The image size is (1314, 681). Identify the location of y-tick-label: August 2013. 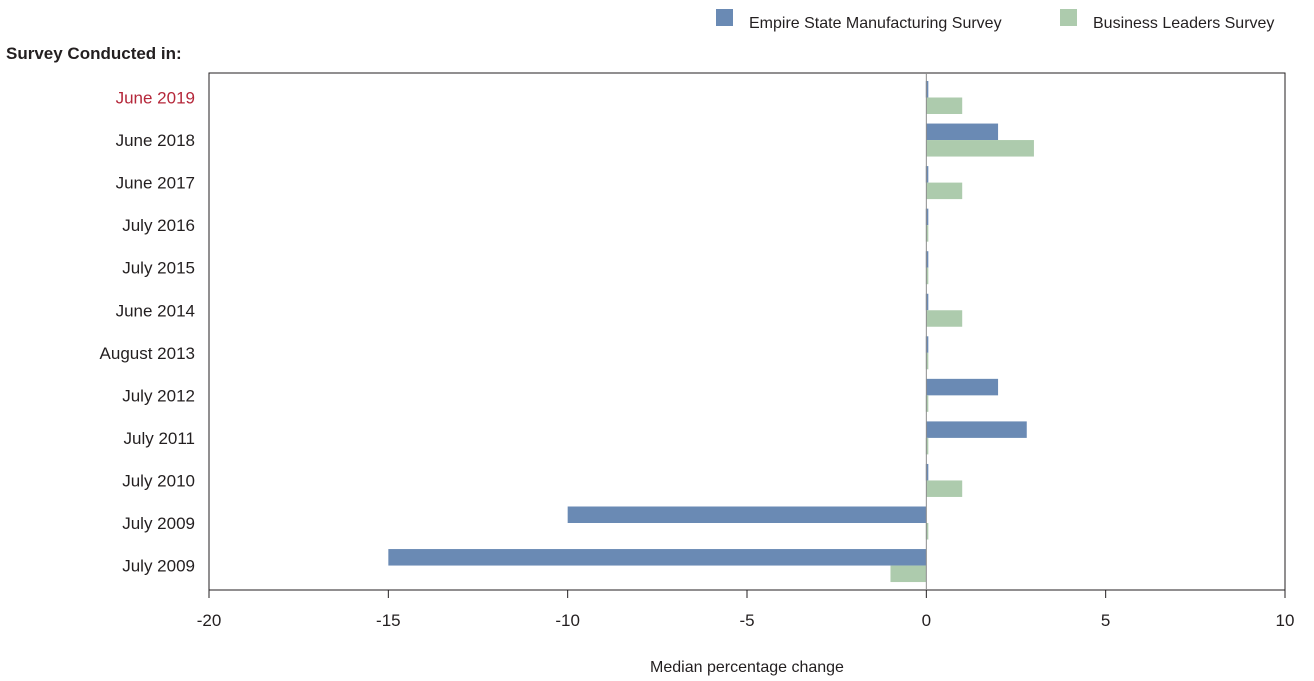
(147, 353).